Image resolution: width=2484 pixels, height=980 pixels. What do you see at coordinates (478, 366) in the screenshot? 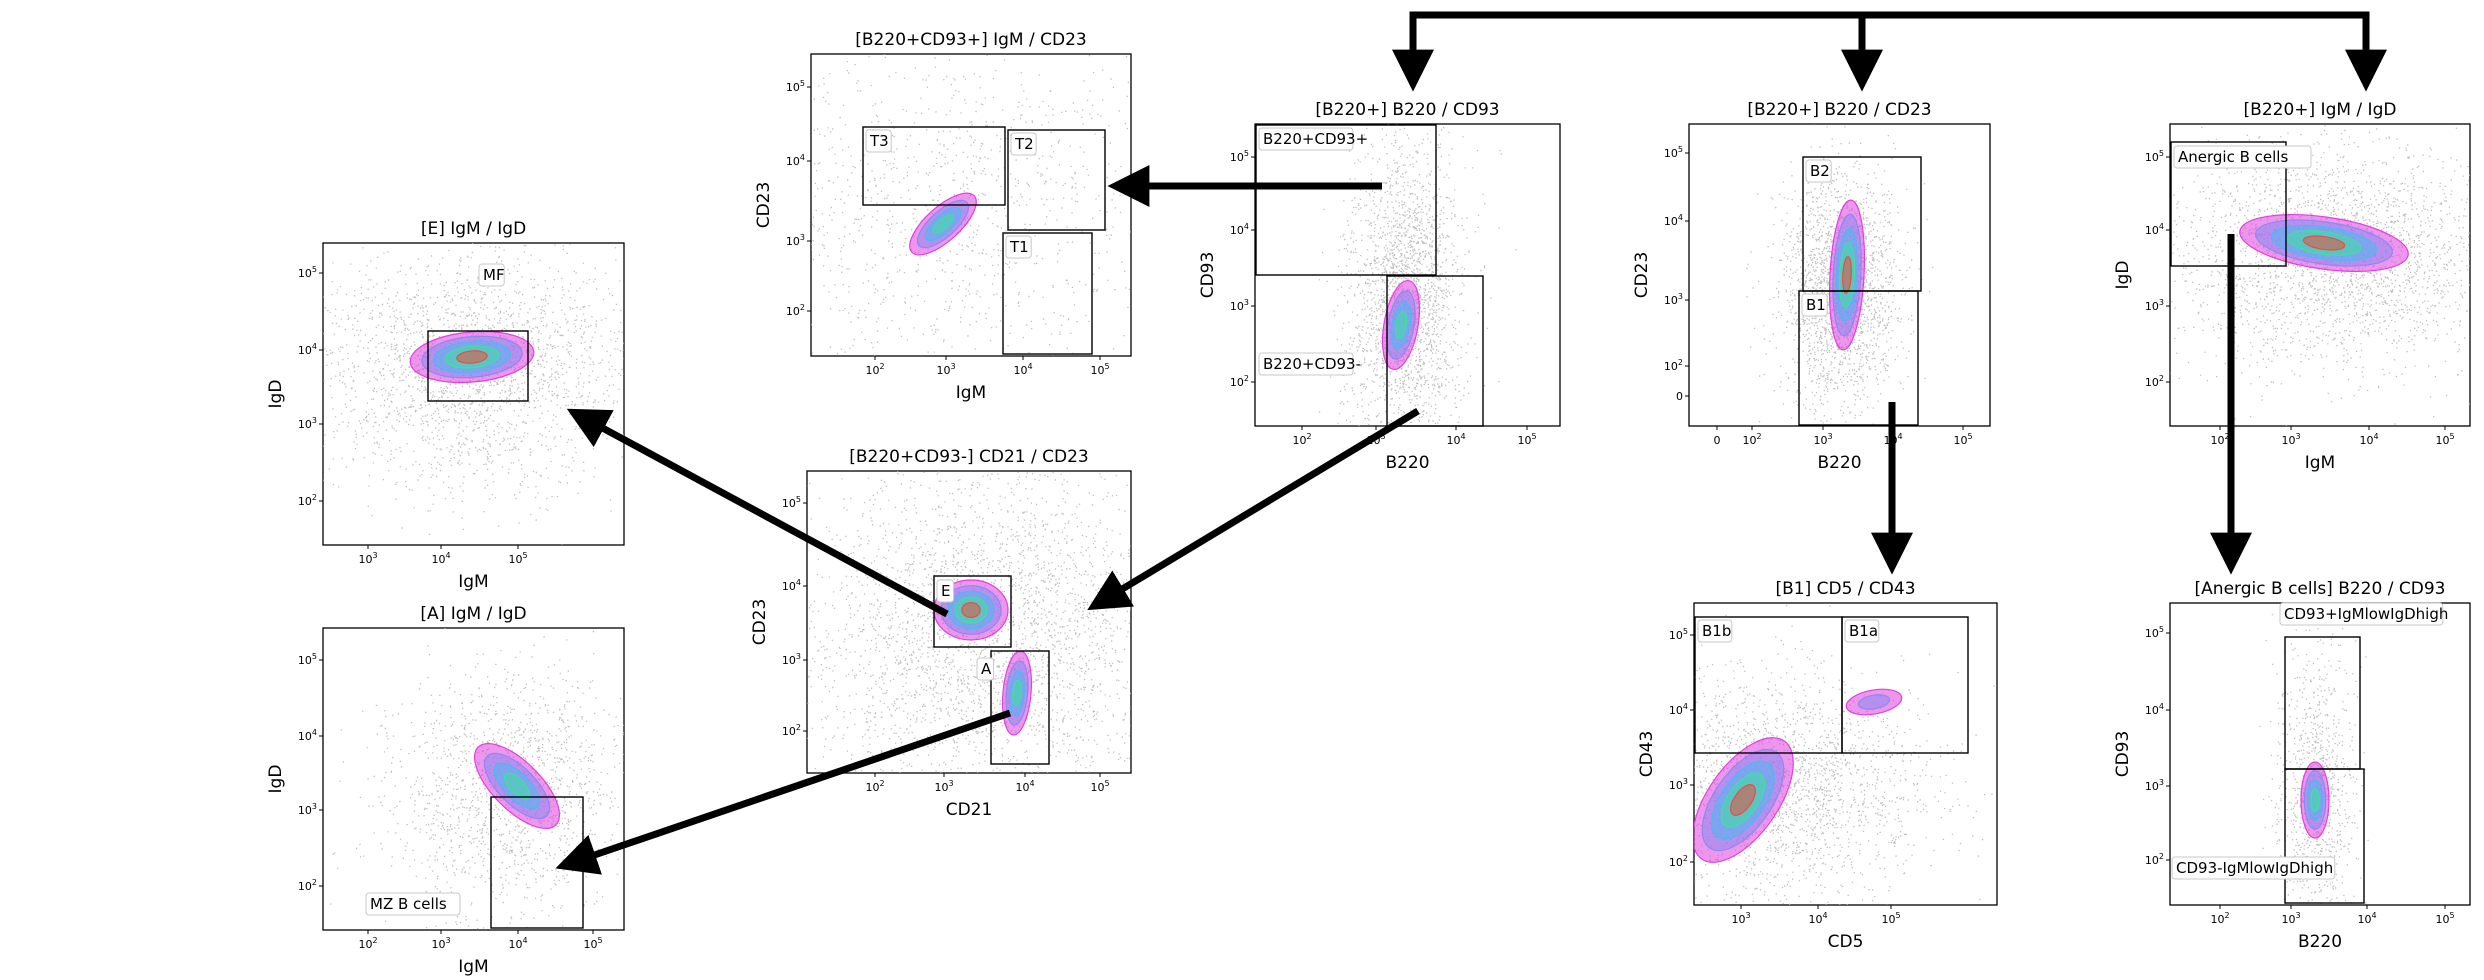
I see `gate-mf` at bounding box center [478, 366].